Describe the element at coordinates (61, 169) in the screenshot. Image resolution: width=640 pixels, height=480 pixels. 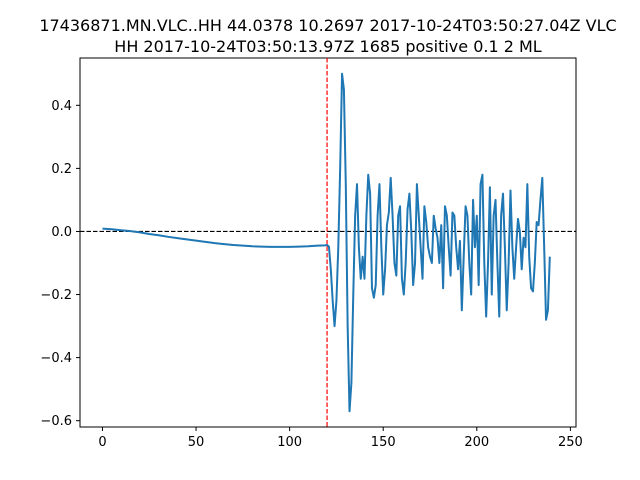
I see `y-tick-label: 0.2` at that location.